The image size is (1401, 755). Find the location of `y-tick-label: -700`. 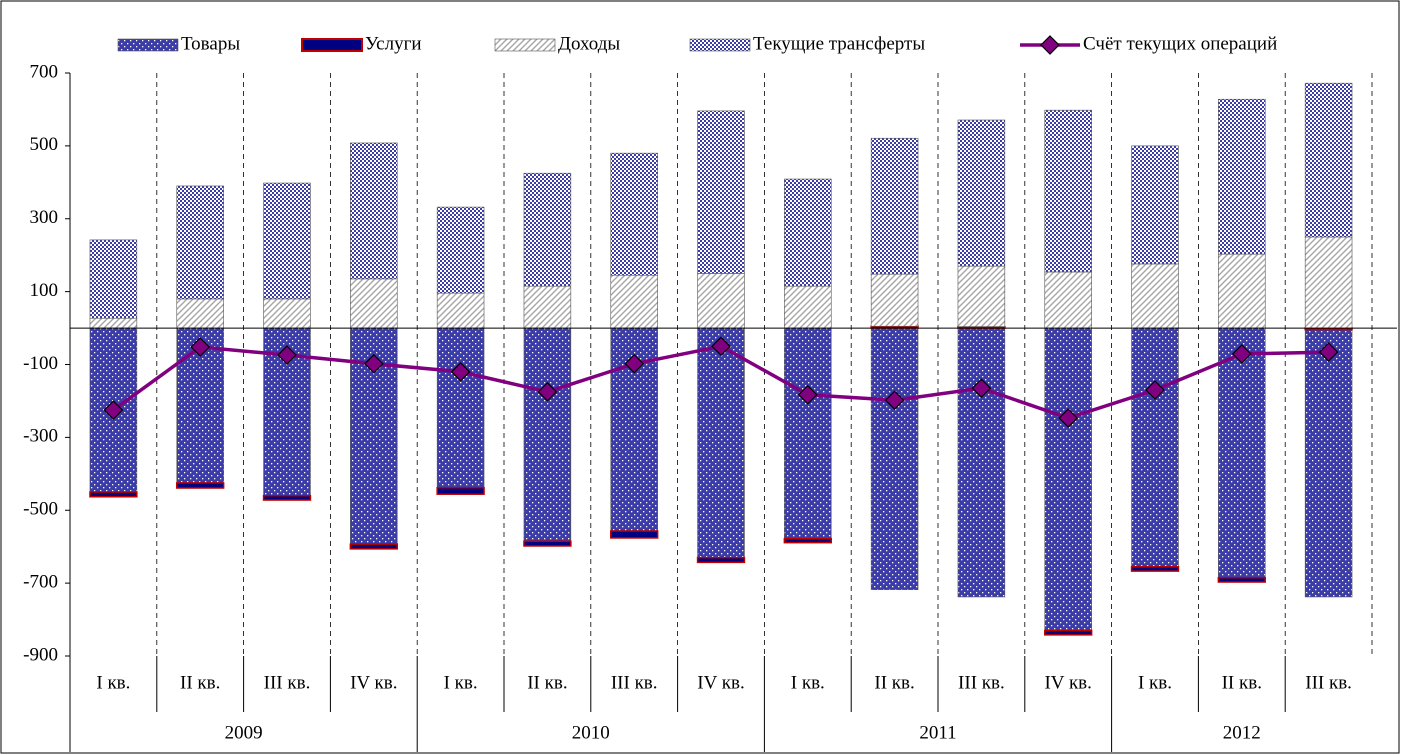

y-tick-label: -700 is located at coordinates (40, 581).